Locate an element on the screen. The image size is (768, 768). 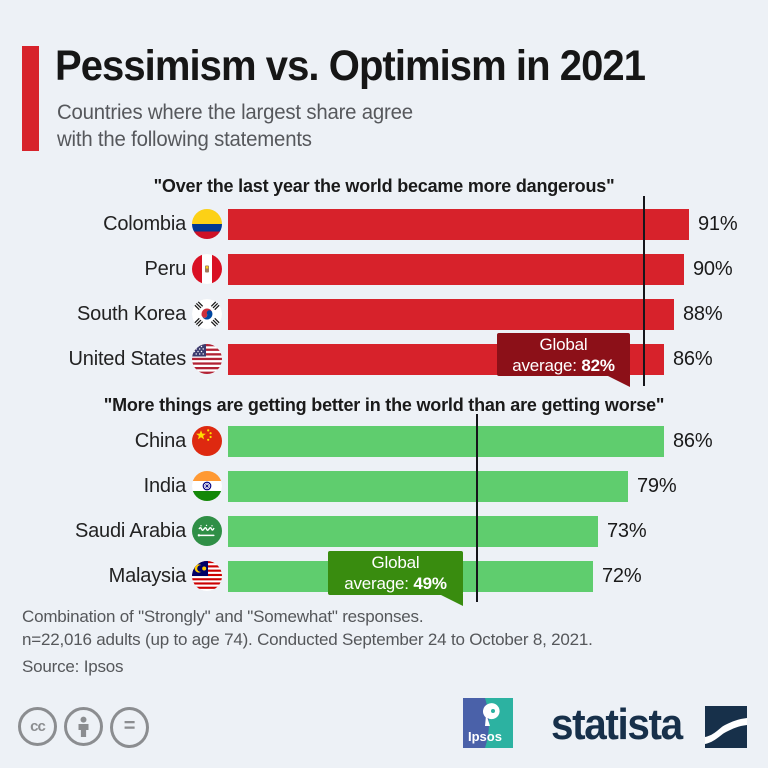
global-average-callout-pessimism: Global average: 82% is located at coordinates (563, 354).